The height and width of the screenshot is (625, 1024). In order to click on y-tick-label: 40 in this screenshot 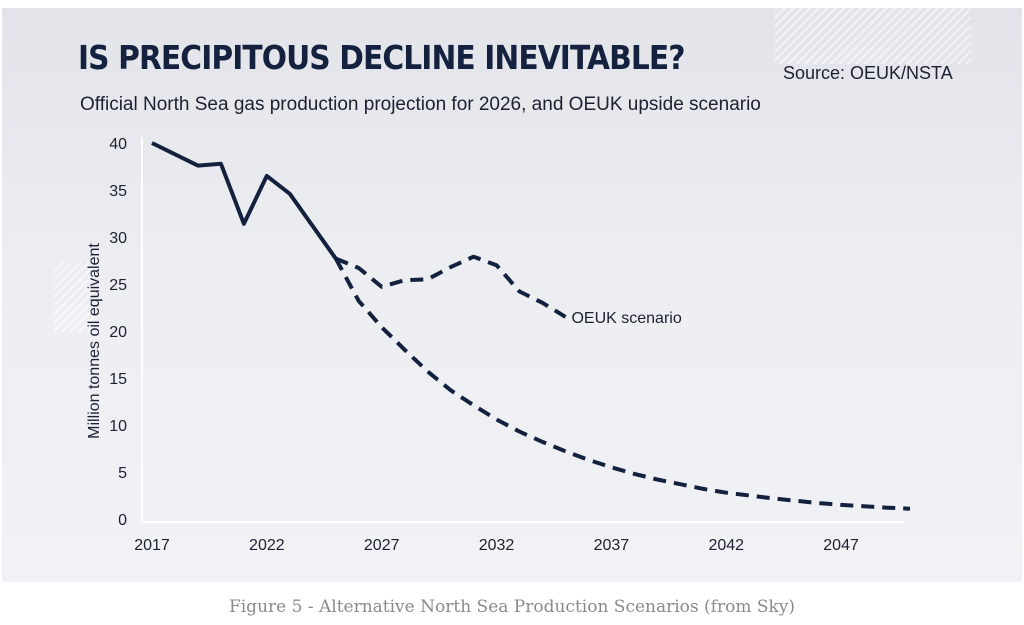, I will do `click(118, 144)`.